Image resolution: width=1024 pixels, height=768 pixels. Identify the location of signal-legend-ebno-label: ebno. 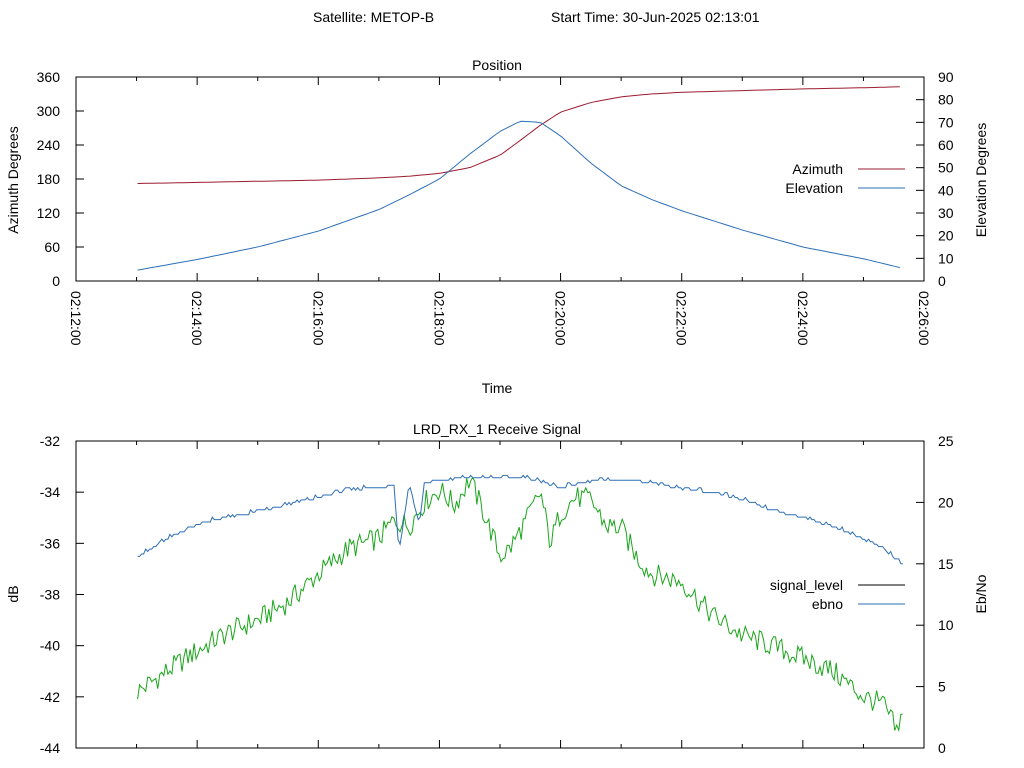
(827, 604).